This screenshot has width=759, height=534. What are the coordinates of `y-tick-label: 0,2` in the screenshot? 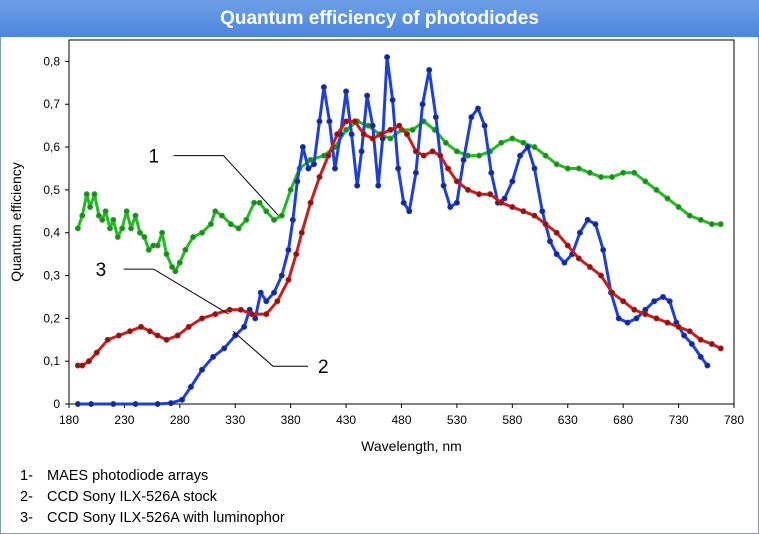 It's located at (51, 318).